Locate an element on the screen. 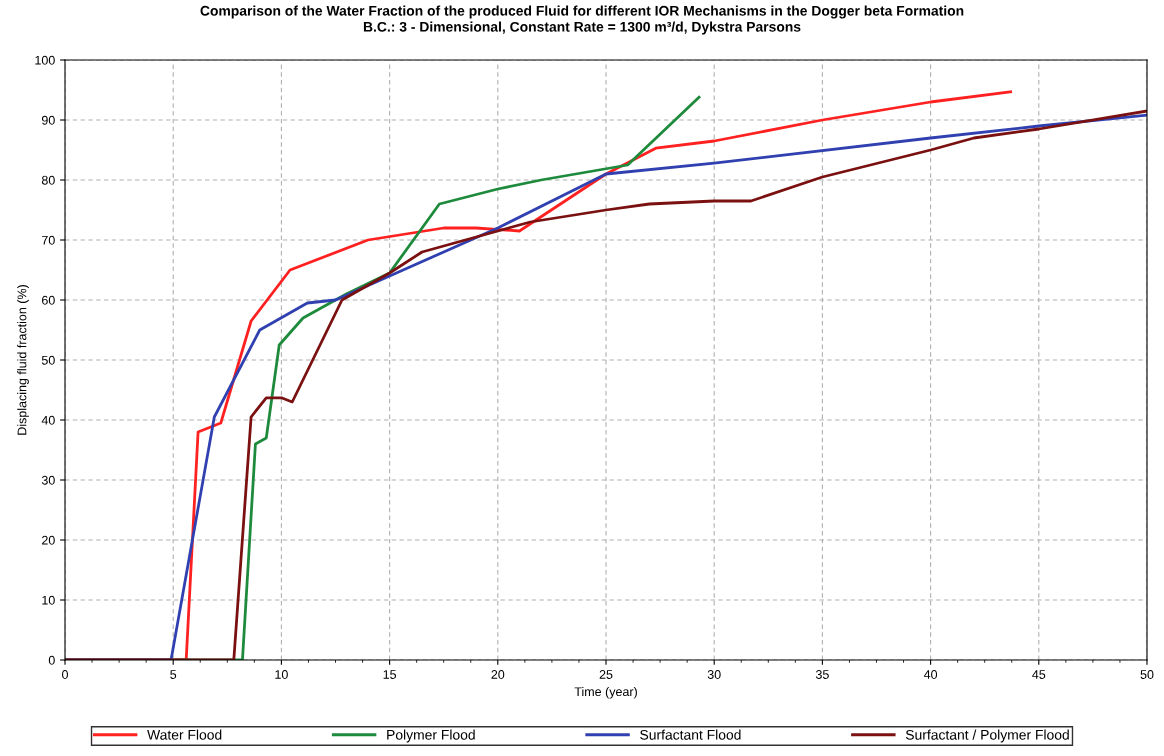  y-tick-label: 40 is located at coordinates (48, 420).